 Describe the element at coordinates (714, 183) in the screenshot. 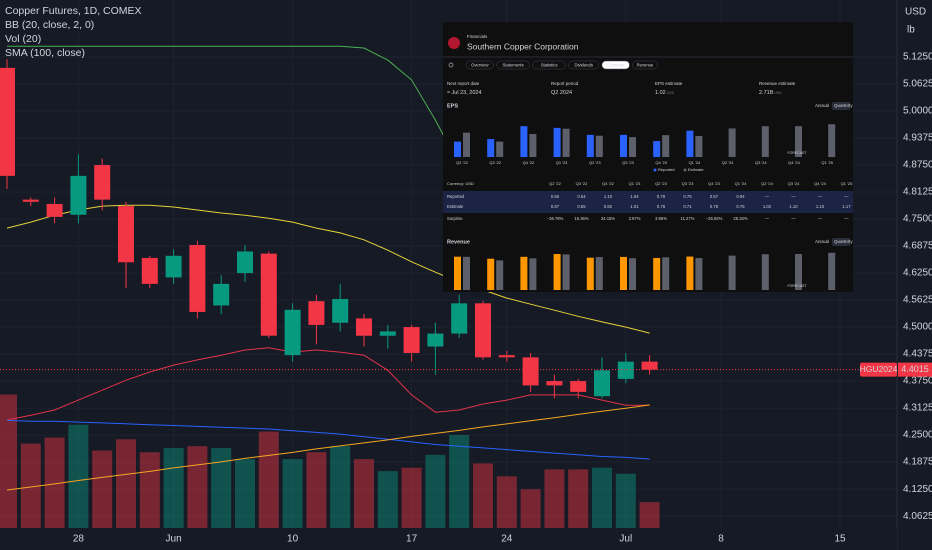

I see `table-header: Q4 '23` at that location.